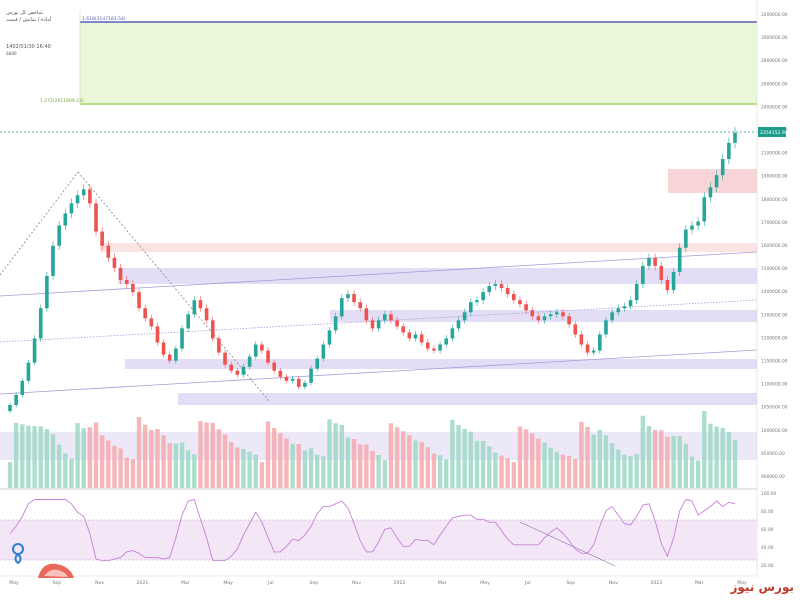 This screenshot has width=800, height=600. Describe the element at coordinates (39, 223) in the screenshot. I see `pattern-line-left` at that location.